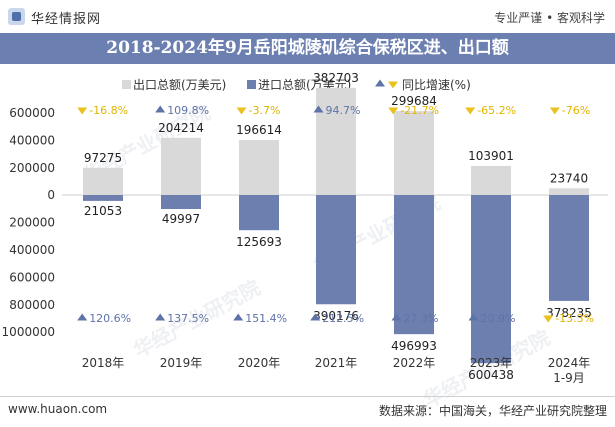 The image size is (615, 427). I want to click on x-tick-label: 2024年, so click(569, 363).